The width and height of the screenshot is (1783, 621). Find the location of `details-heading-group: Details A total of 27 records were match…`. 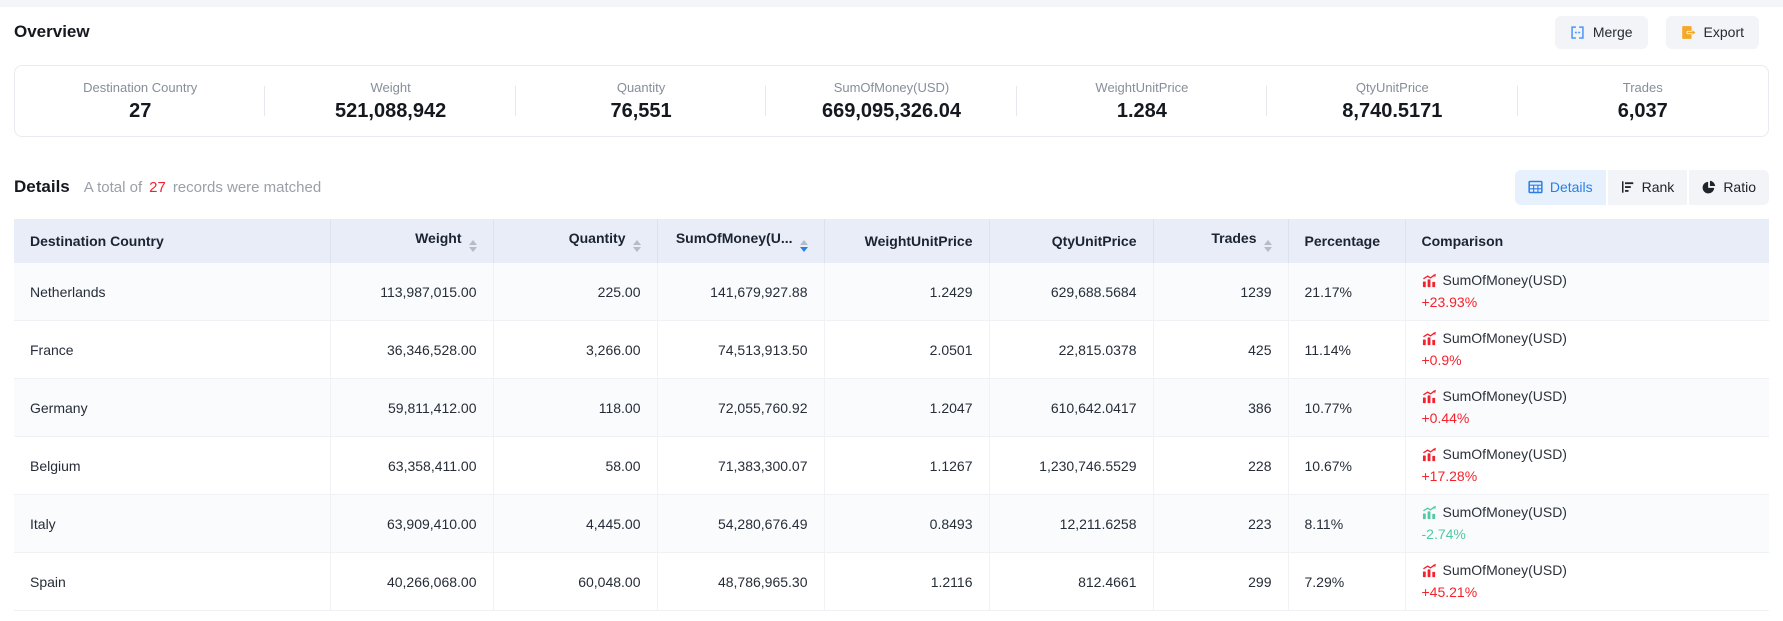

details-heading-group: Details A total of 27 records were match… is located at coordinates (167, 187).